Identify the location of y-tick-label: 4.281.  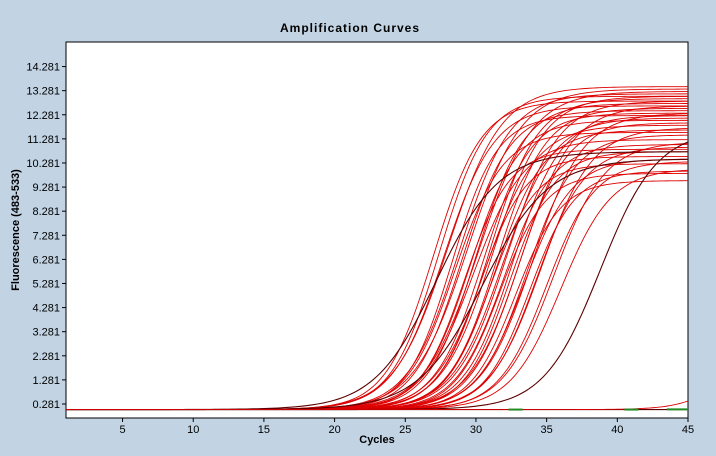
(46, 309).